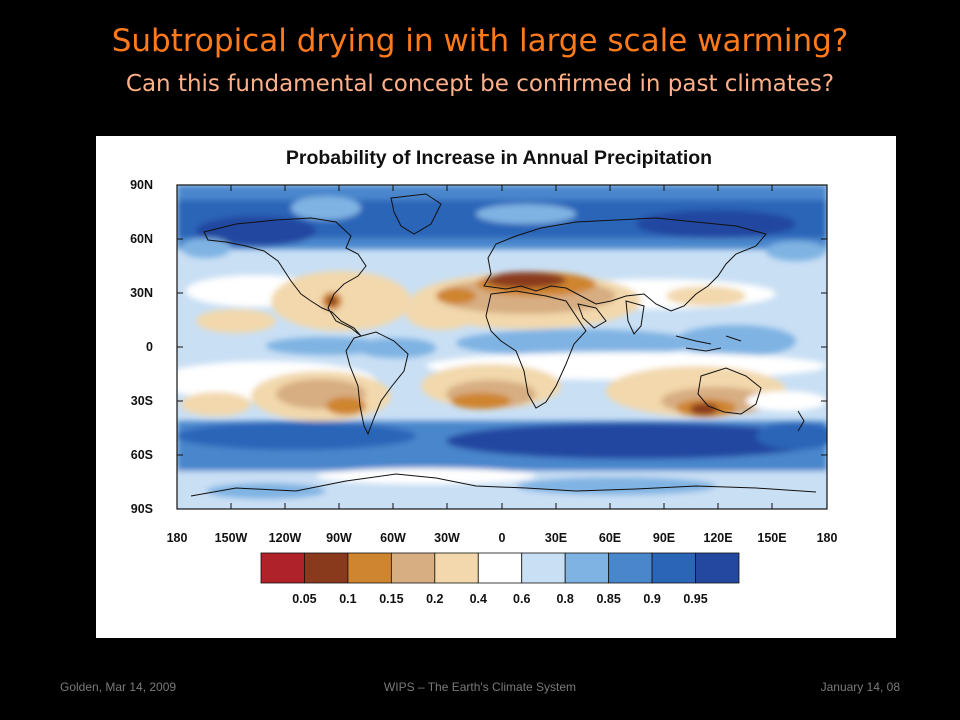 The width and height of the screenshot is (960, 720). Describe the element at coordinates (447, 538) in the screenshot. I see `lon-label: 30W` at that location.